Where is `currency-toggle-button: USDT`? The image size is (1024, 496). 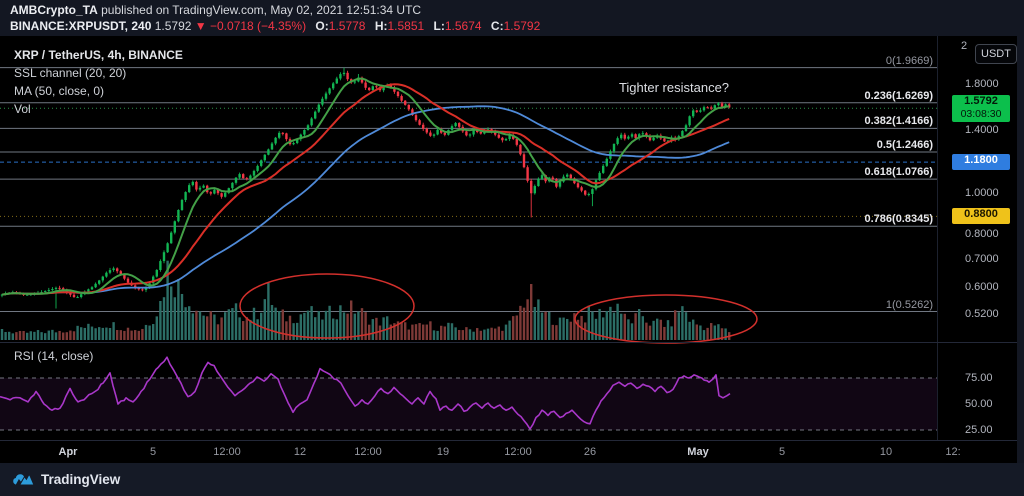
currency-toggle-button: USDT is located at coordinates (996, 54).